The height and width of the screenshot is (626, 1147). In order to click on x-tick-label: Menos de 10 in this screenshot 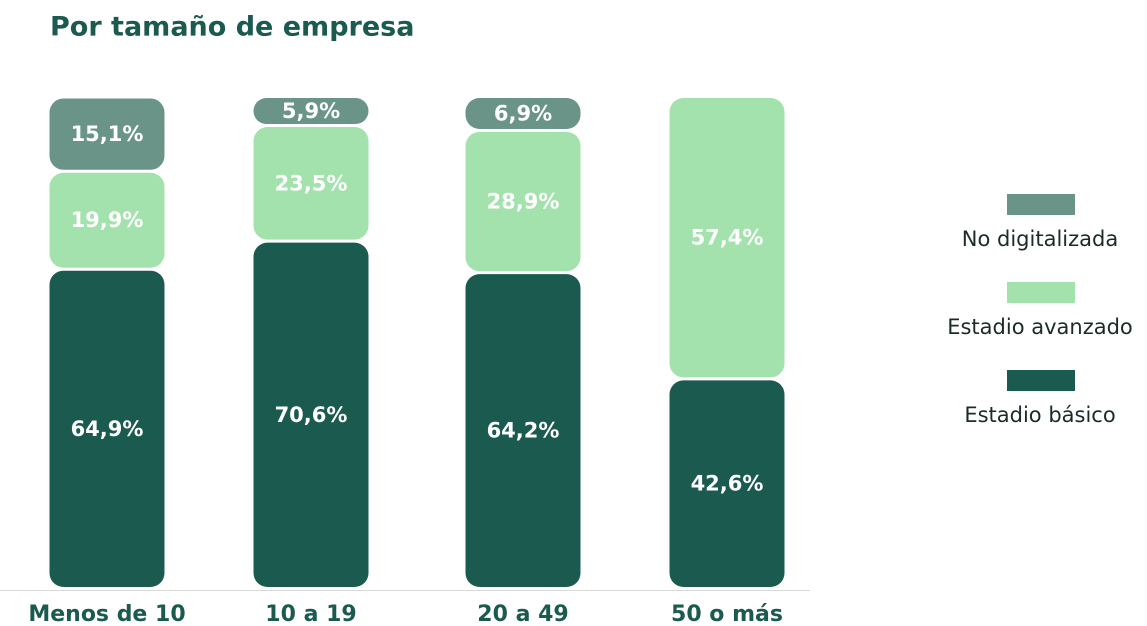, I will do `click(106, 614)`.